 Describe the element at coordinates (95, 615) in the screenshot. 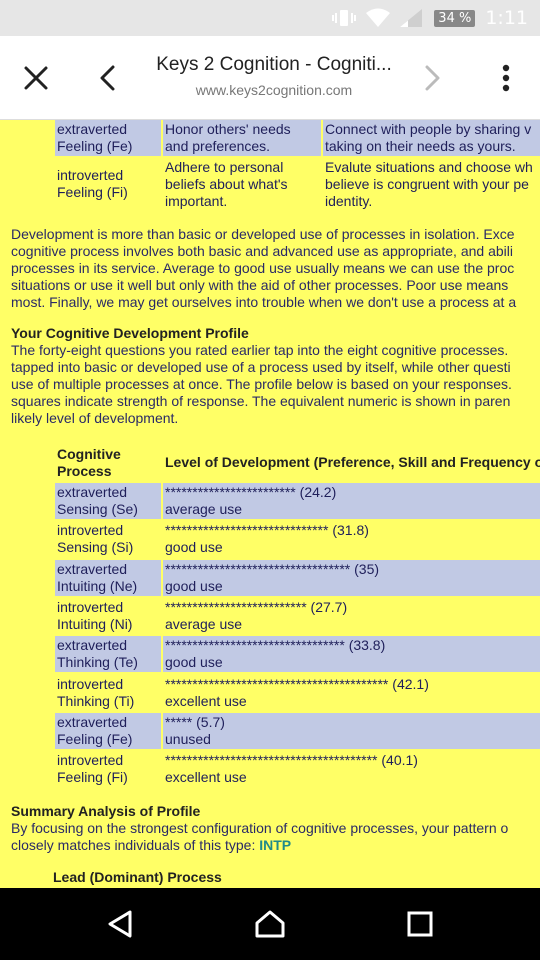

I see `process-name: introverted Intuiting (Ni)` at that location.